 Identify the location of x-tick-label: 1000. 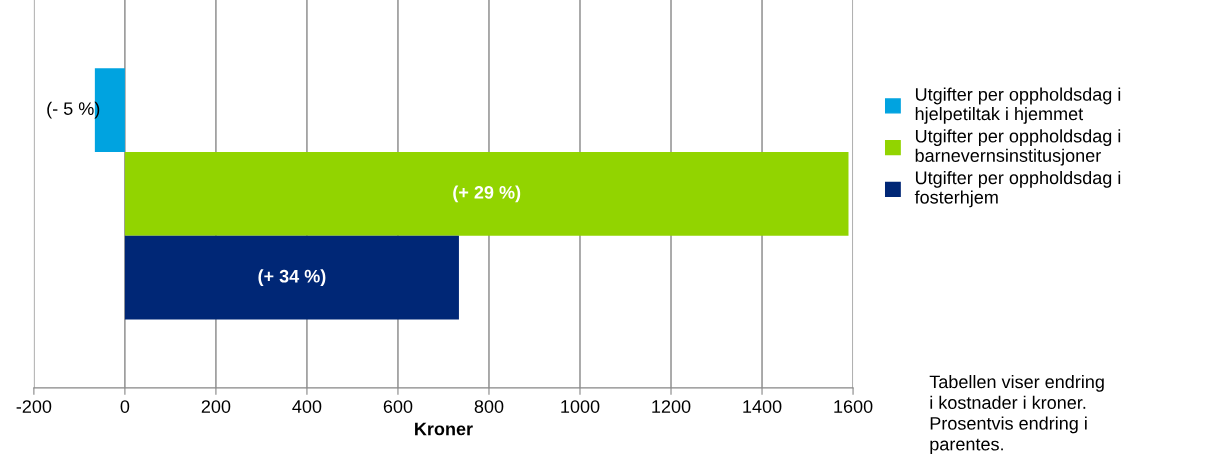
(580, 406).